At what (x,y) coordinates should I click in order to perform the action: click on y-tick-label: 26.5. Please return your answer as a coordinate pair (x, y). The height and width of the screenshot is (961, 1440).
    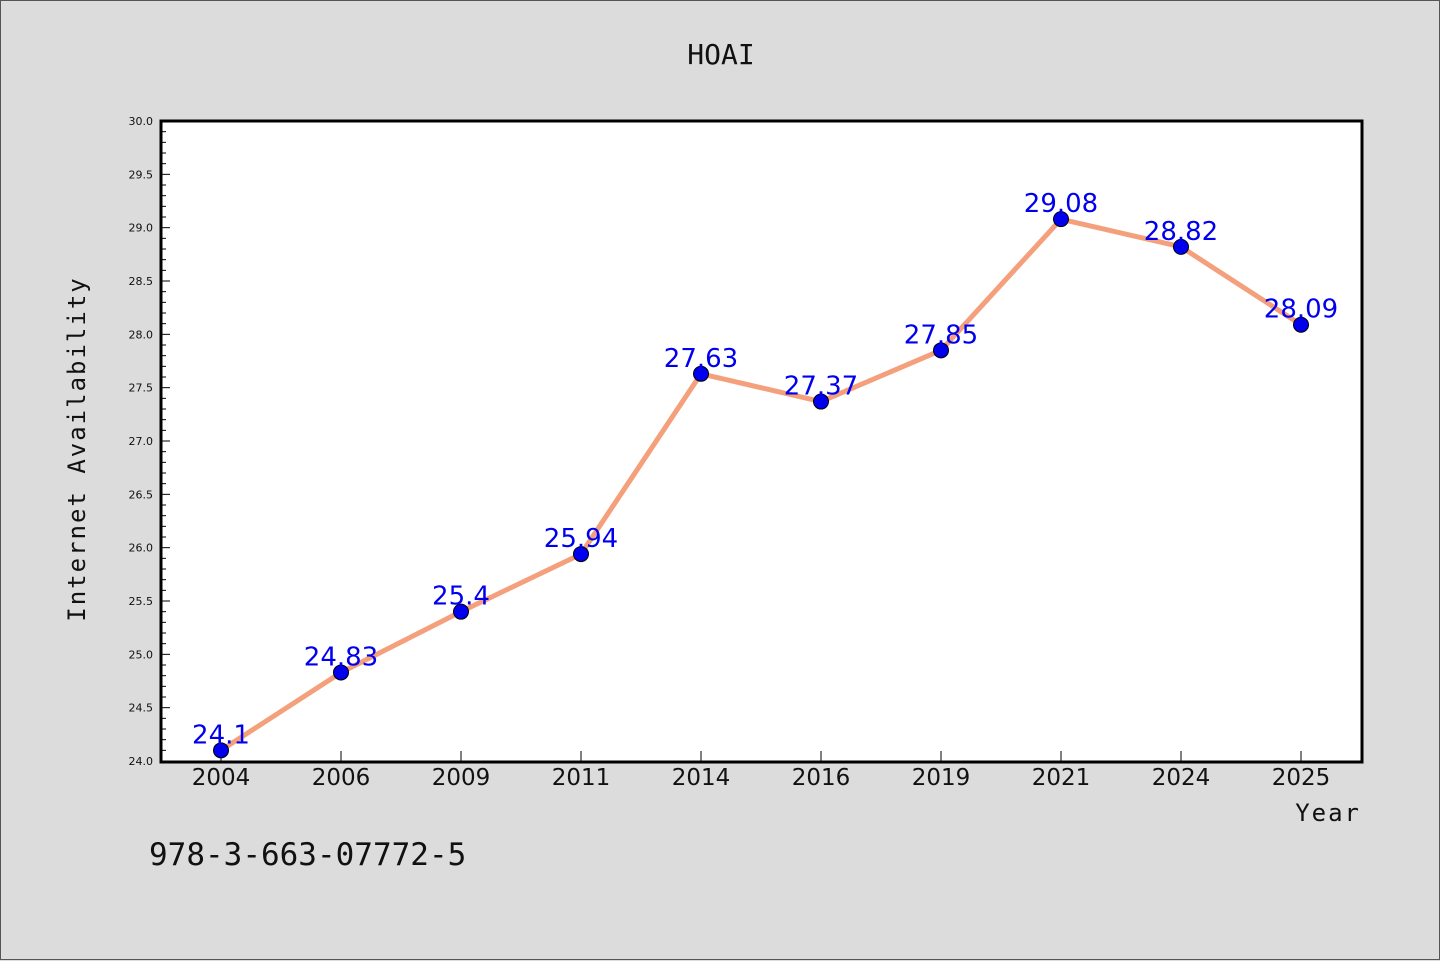
    Looking at the image, I should click on (141, 494).